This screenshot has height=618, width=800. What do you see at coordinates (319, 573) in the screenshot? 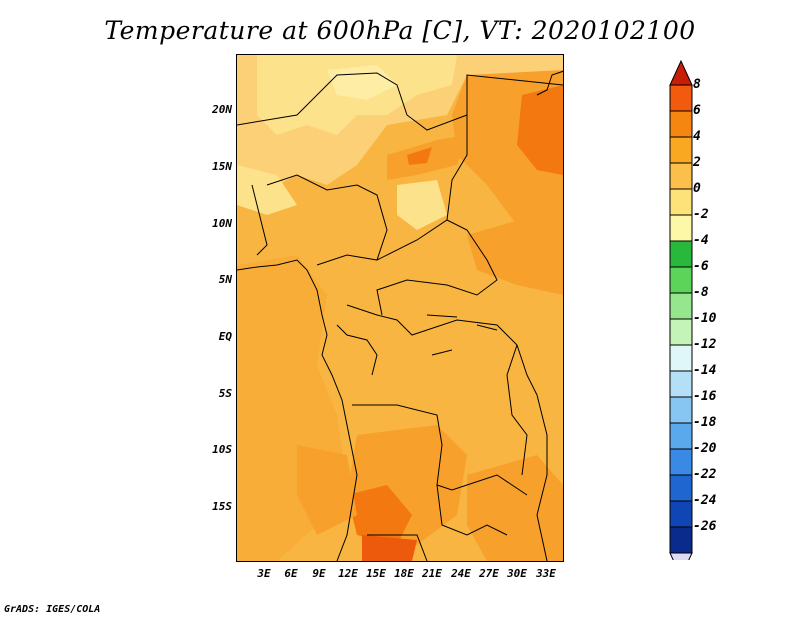
I see `lon-label: 9E` at bounding box center [319, 573].